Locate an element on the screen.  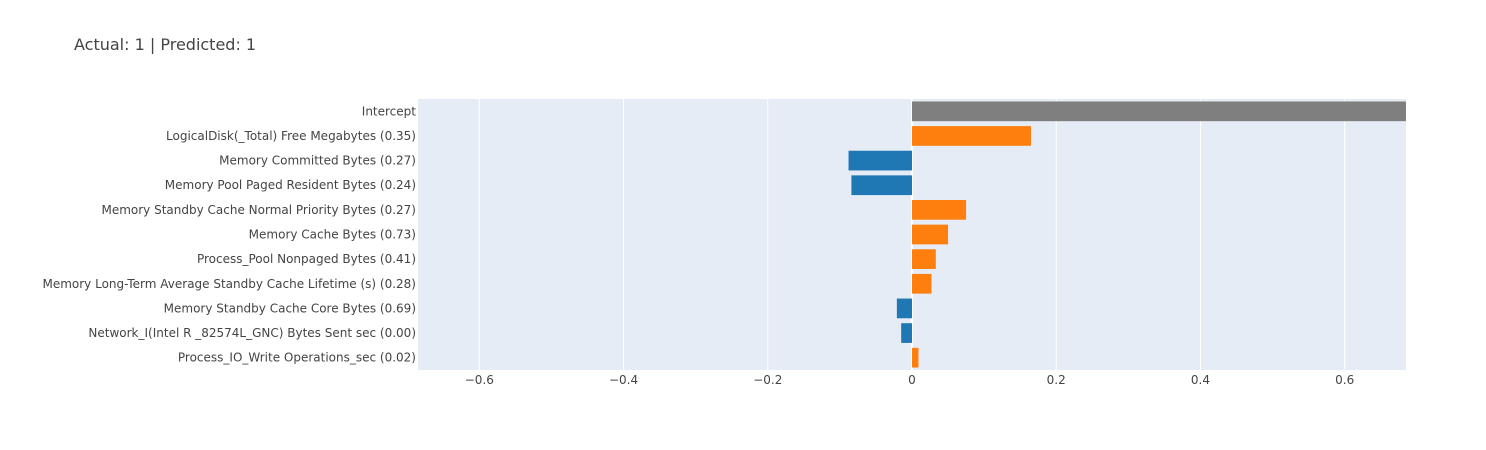
x-tick-label: 0.6 is located at coordinates (1344, 380).